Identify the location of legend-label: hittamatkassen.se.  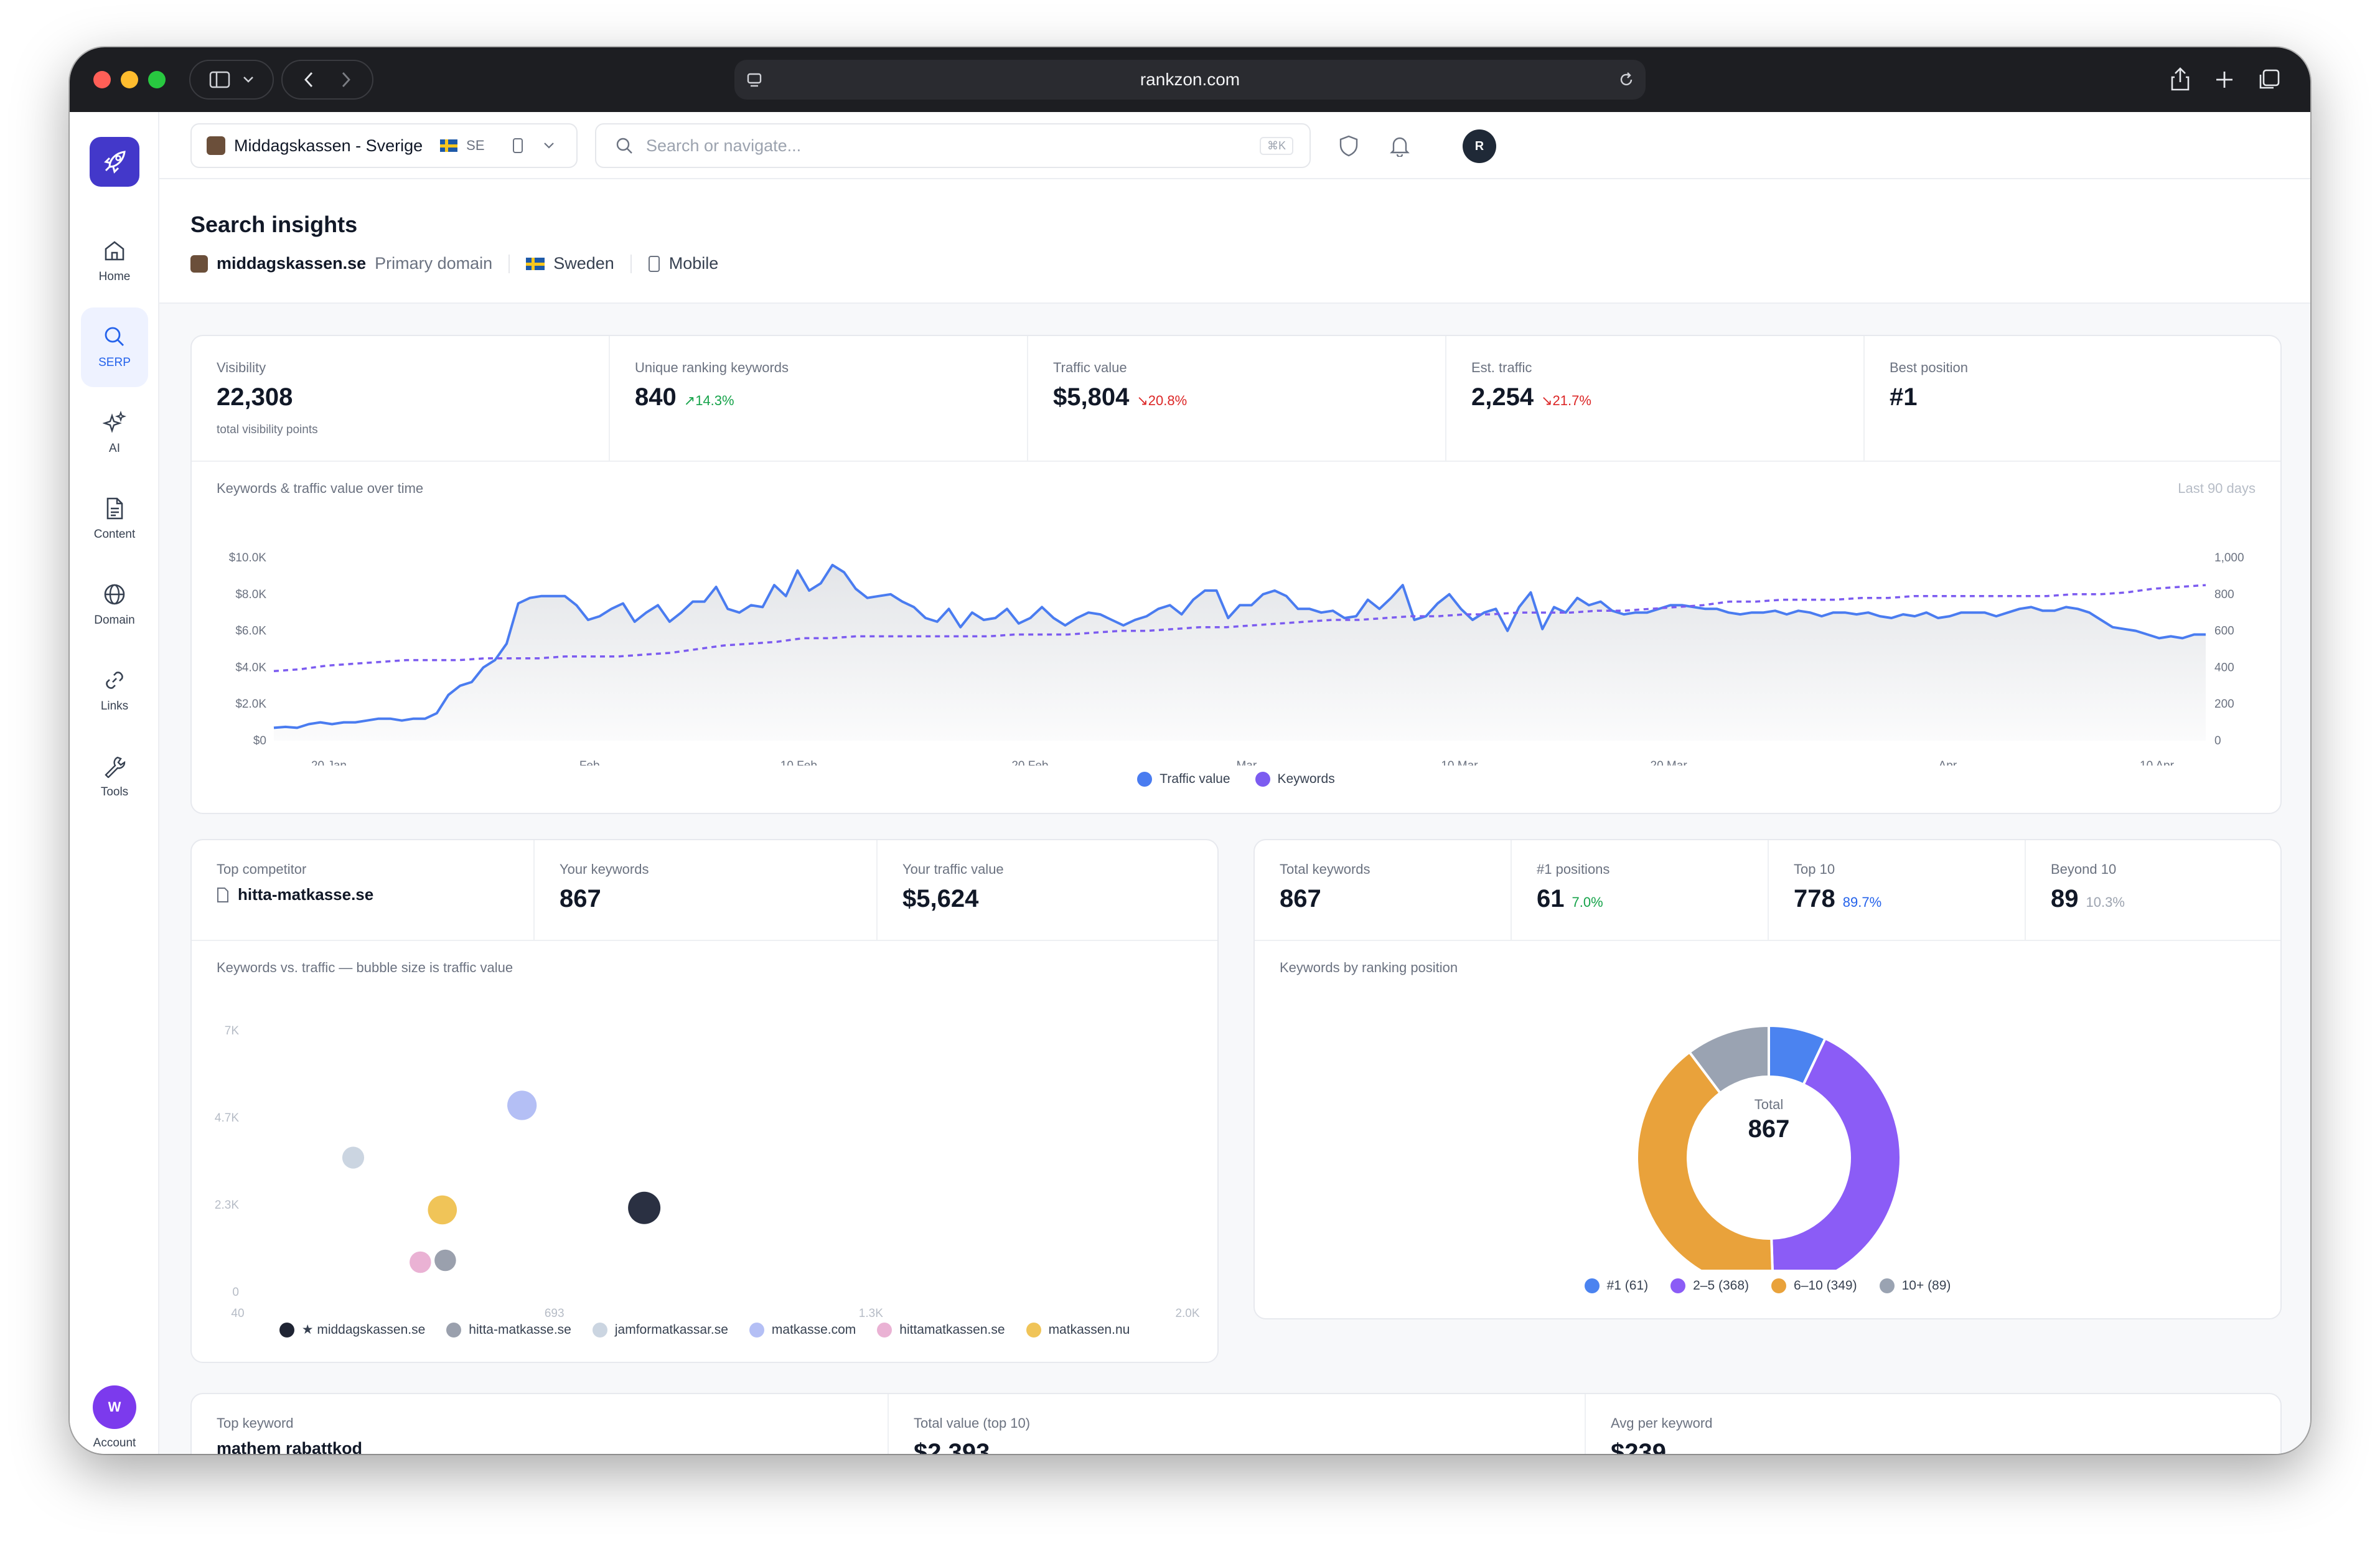
(952, 1329).